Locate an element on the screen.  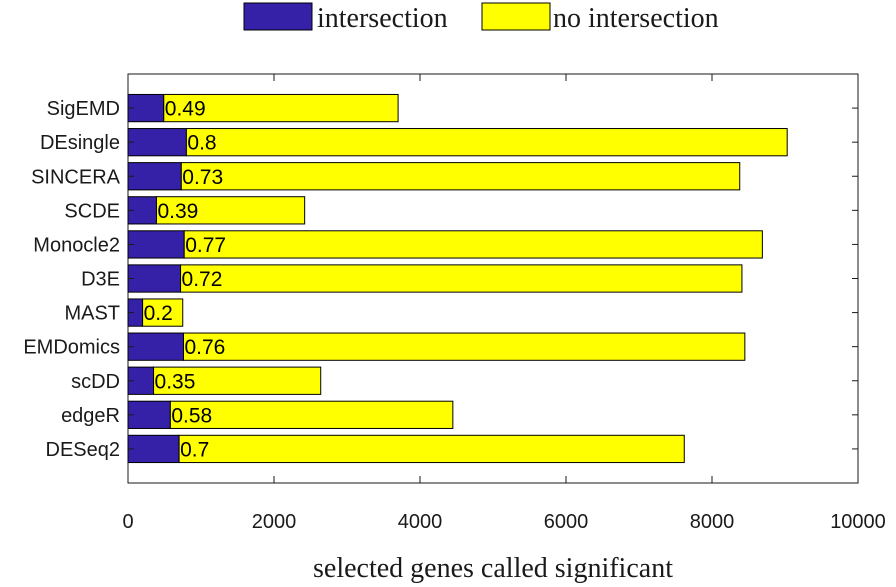
x-tick-label: 10000 is located at coordinates (858, 522).